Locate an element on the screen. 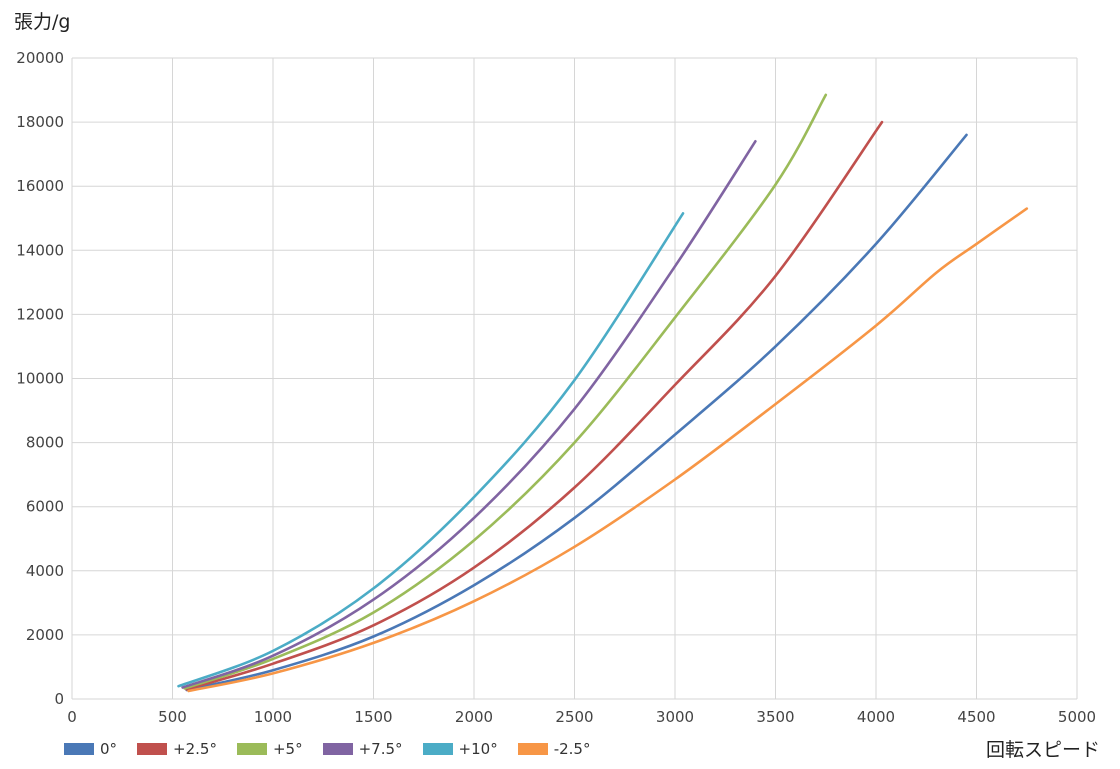  legend-label: 0° is located at coordinates (109, 749).